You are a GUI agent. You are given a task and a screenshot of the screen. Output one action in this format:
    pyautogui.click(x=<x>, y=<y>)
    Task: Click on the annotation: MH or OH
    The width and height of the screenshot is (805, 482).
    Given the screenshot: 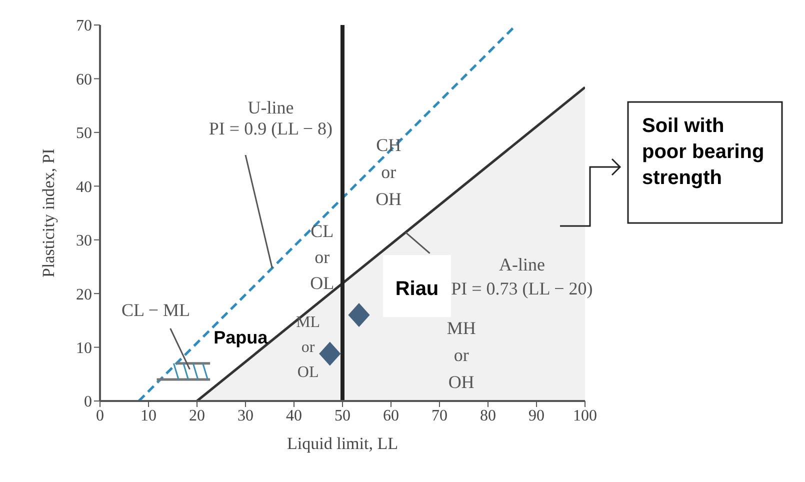 What is the action you would take?
    pyautogui.click(x=461, y=355)
    